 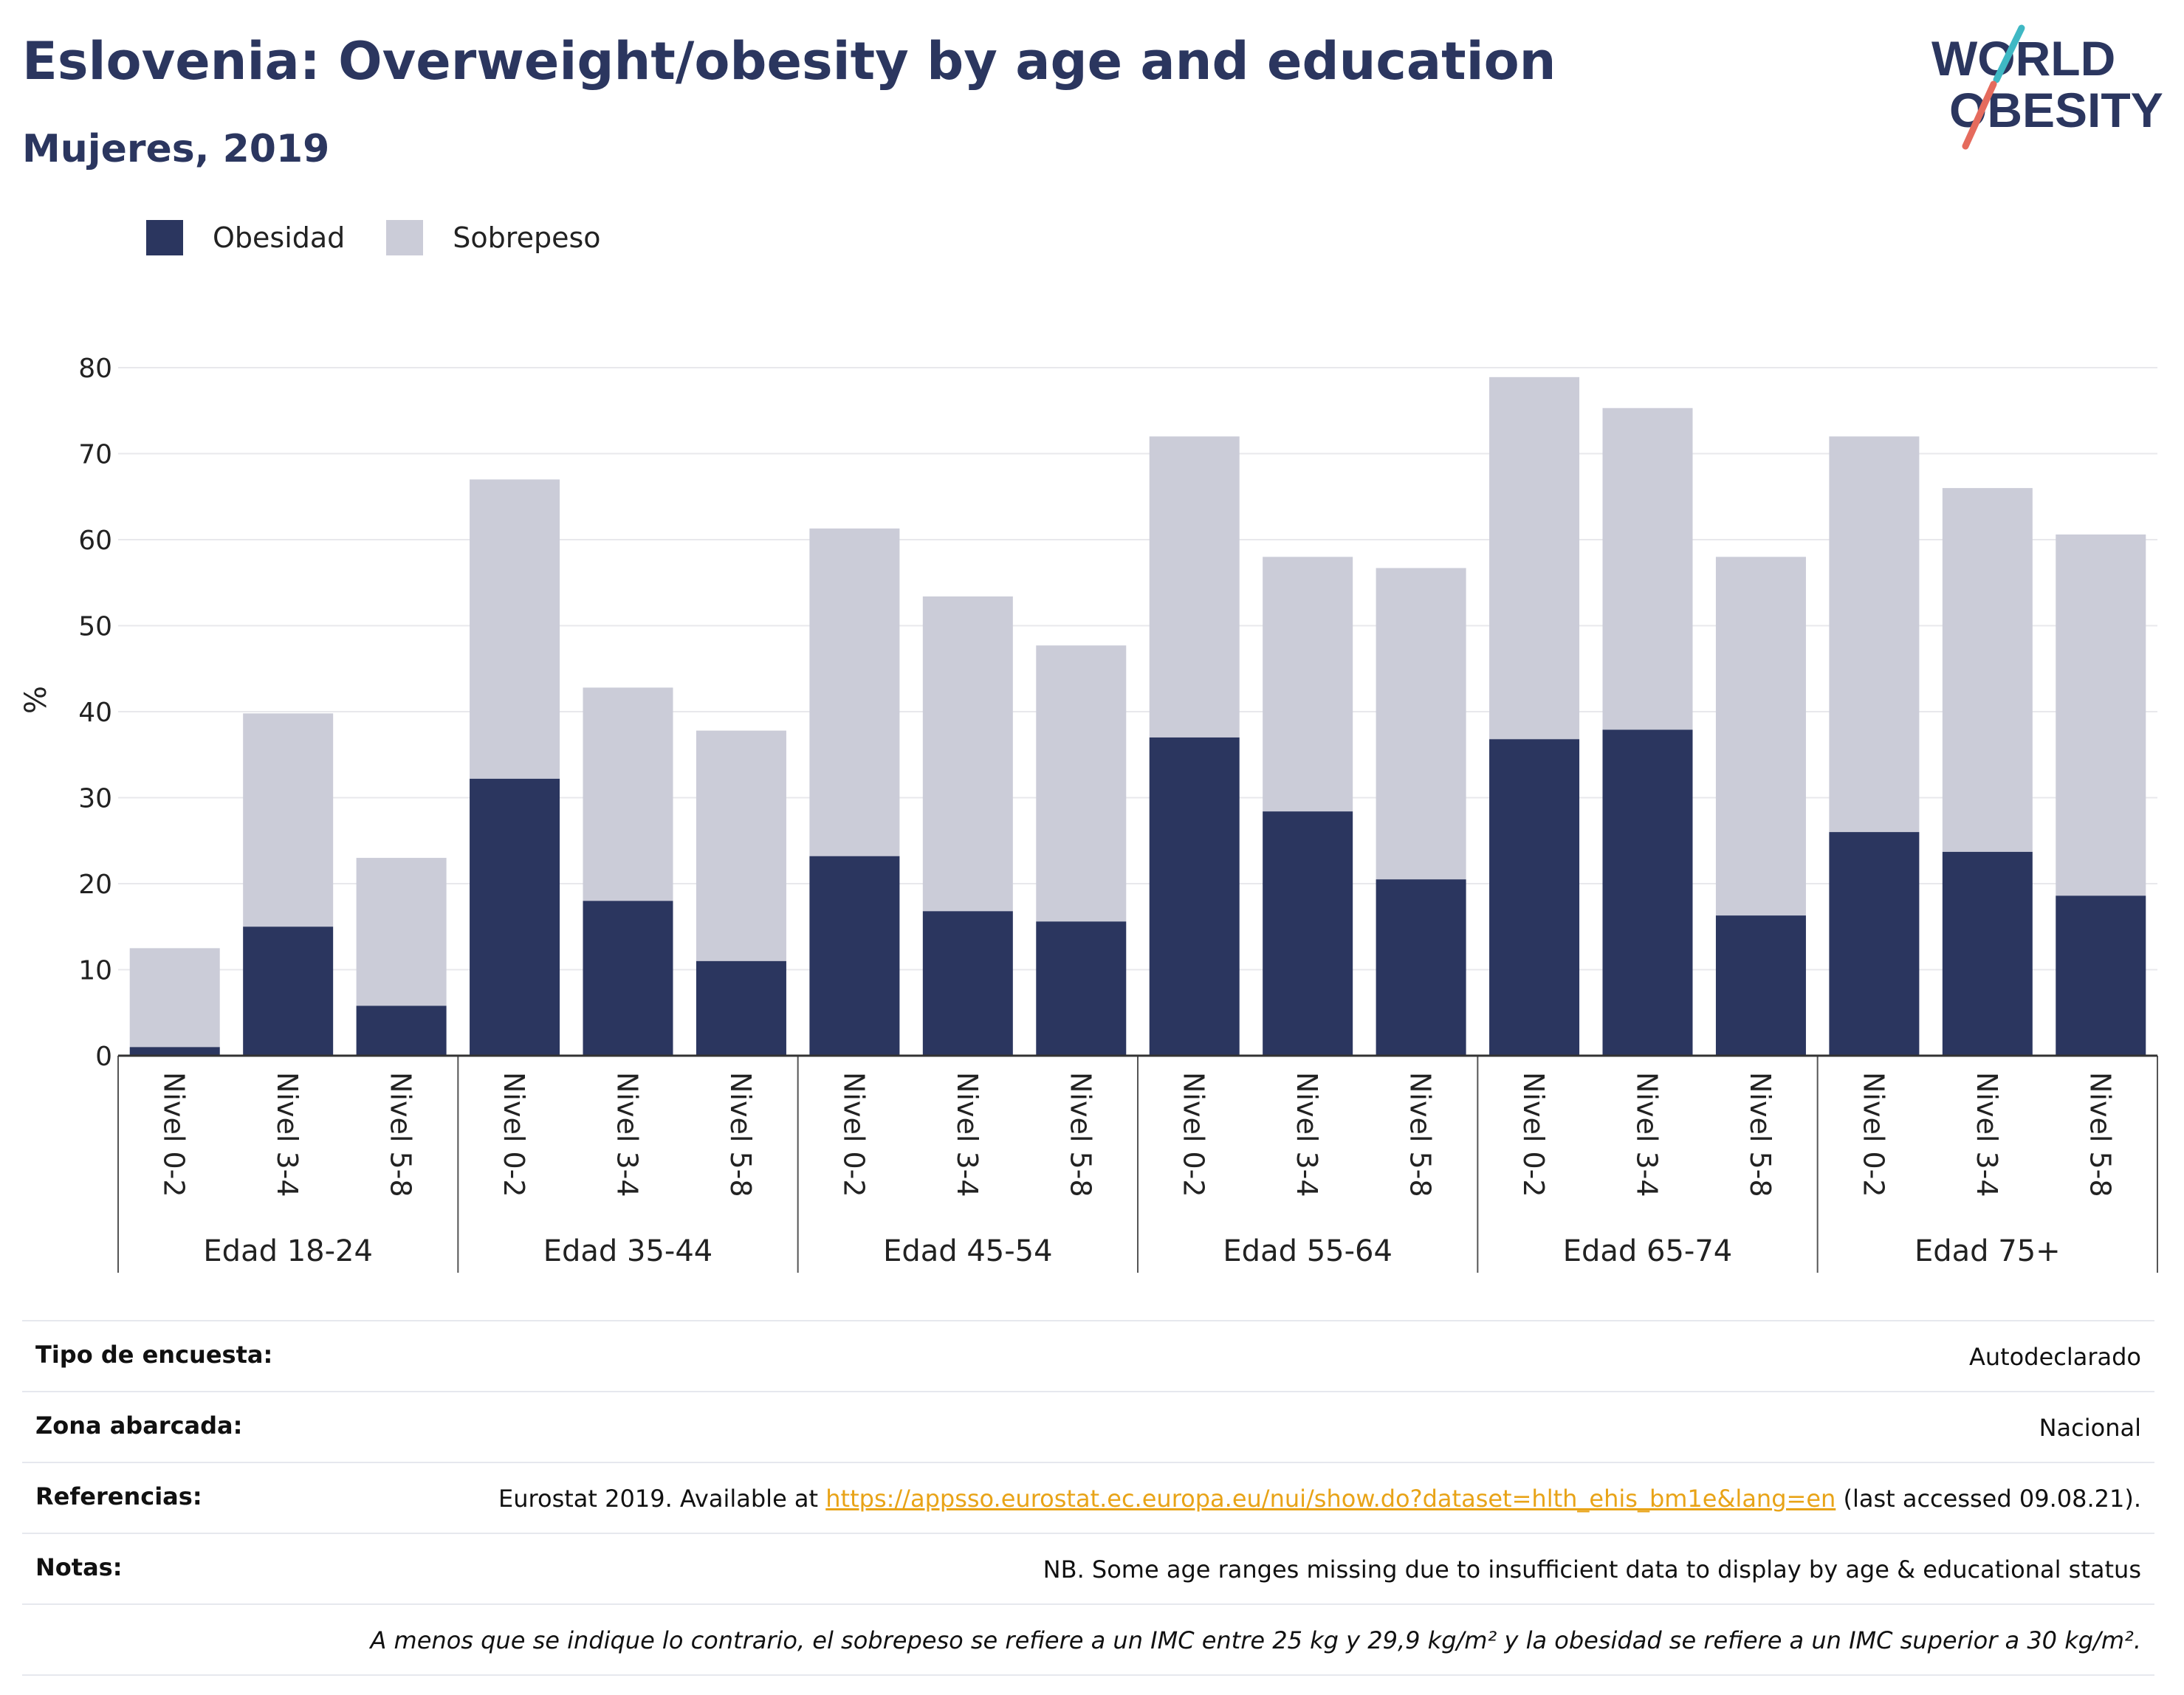 I want to click on legend-label-obesidad: Obesidad, so click(x=280, y=237).